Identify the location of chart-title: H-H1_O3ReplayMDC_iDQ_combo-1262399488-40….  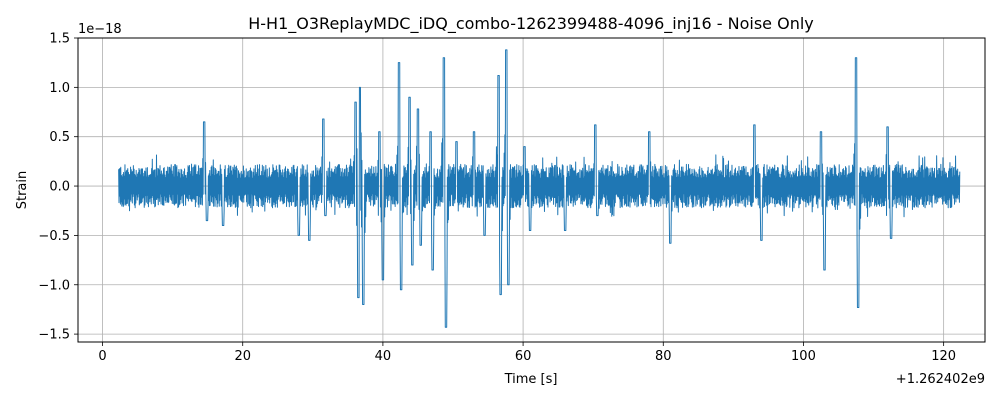
(531, 24).